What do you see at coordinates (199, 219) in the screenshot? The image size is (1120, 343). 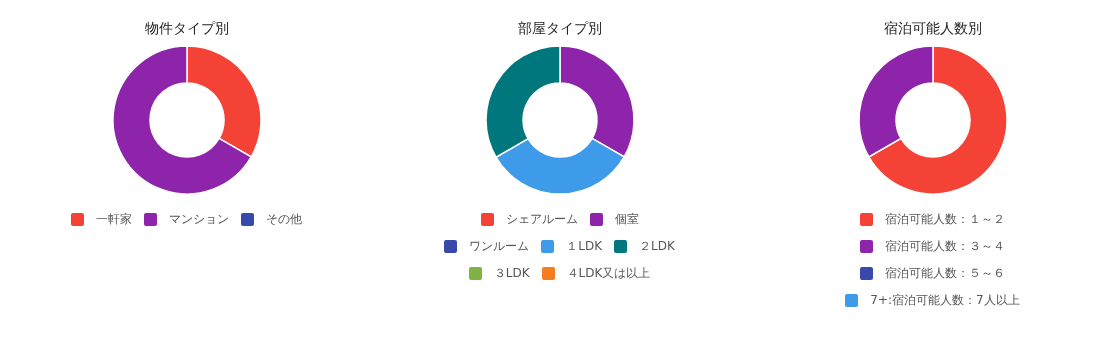 I see `legend-label: マンション` at bounding box center [199, 219].